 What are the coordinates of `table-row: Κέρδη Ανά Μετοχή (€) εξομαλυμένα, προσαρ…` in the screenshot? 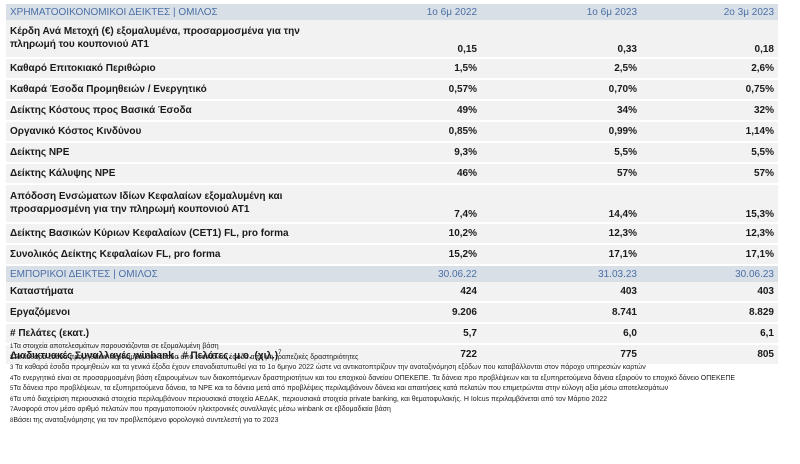 It's located at (392, 39).